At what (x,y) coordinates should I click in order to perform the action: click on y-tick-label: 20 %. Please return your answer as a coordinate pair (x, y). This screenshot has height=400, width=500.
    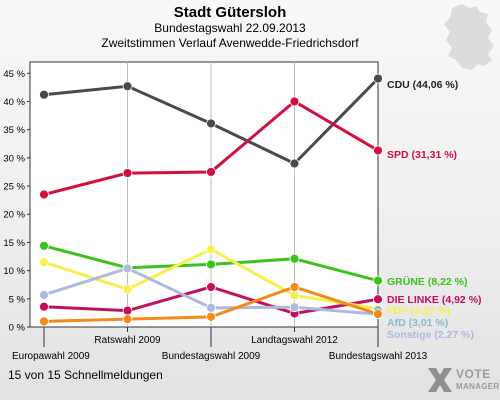
    Looking at the image, I should click on (14, 215).